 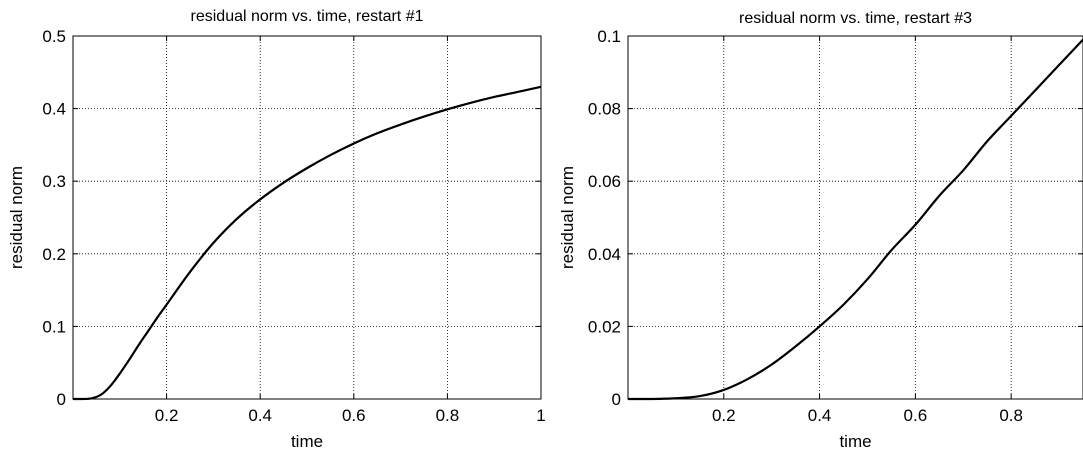 What do you see at coordinates (604, 326) in the screenshot?
I see `y-tick-label: 0.02` at bounding box center [604, 326].